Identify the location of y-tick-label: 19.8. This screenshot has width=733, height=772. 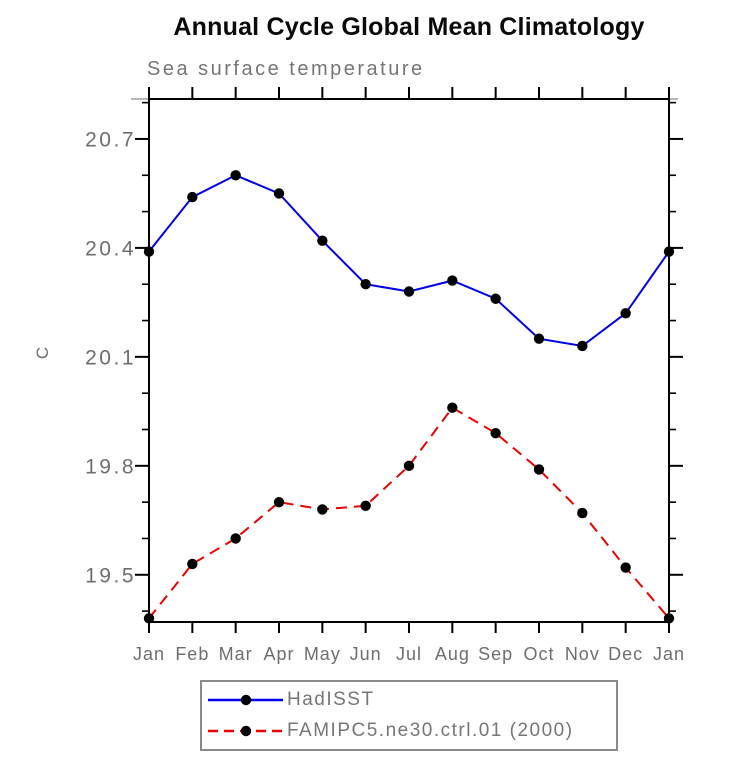
(110, 466).